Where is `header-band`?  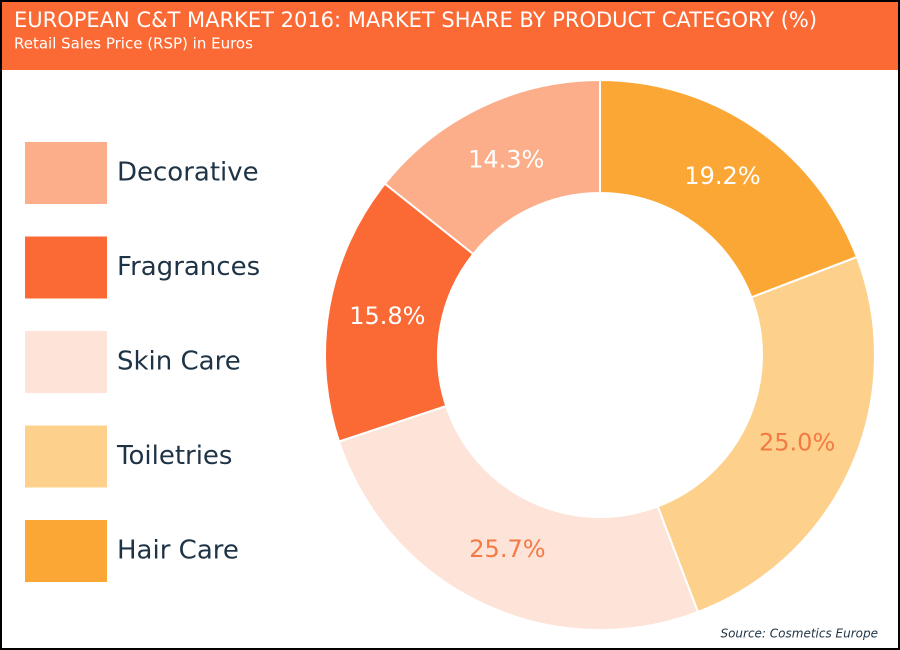 header-band is located at coordinates (450, 36).